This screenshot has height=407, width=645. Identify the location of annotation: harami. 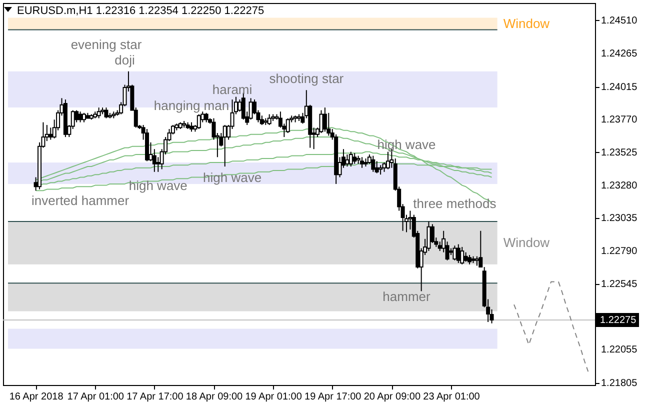
(232, 89).